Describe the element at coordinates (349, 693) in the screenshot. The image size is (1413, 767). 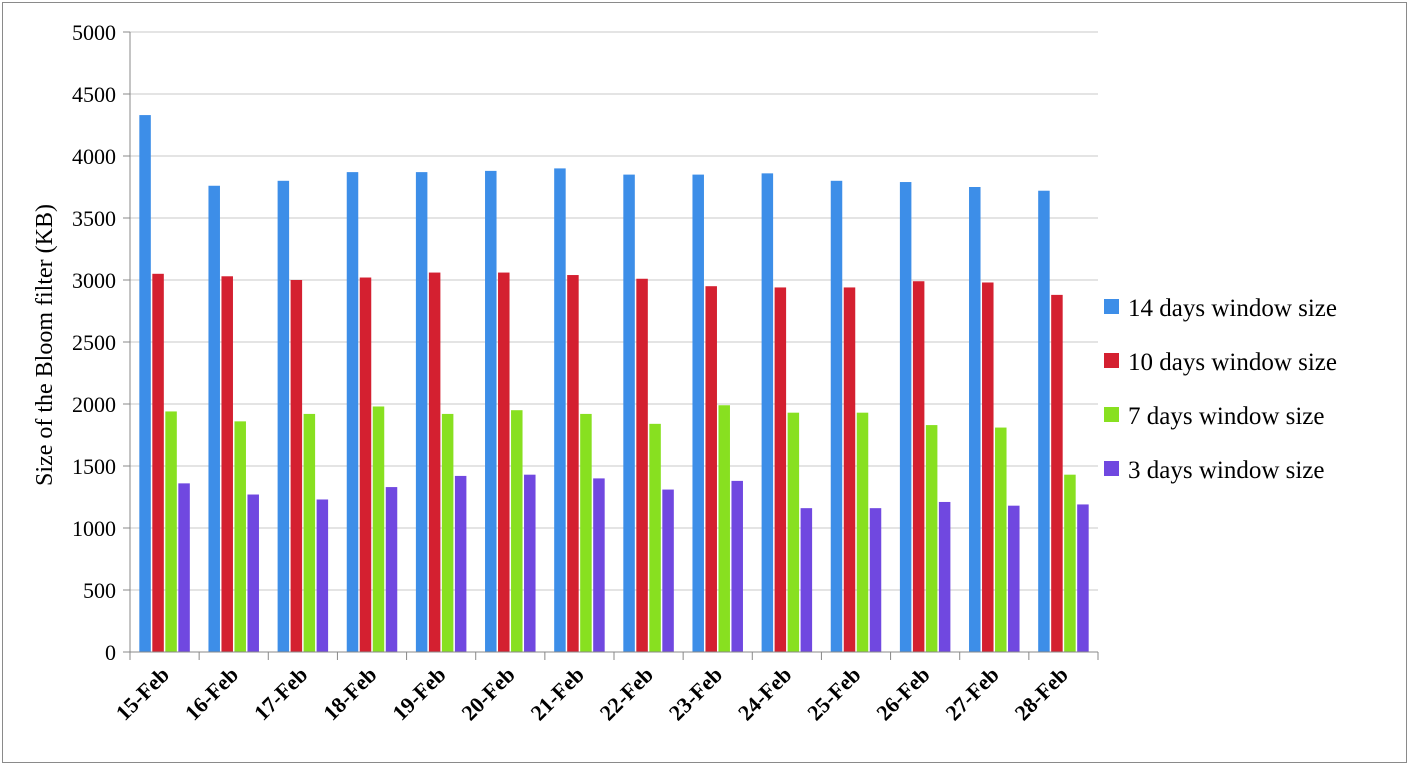
I see `x-tick-label: 18-Feb` at that location.